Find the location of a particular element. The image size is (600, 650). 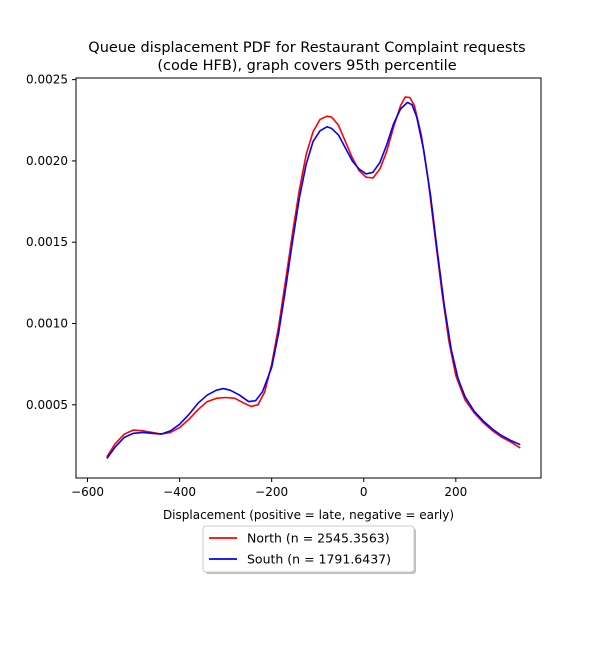

y-tick-label: 0.0025 is located at coordinates (47, 80).